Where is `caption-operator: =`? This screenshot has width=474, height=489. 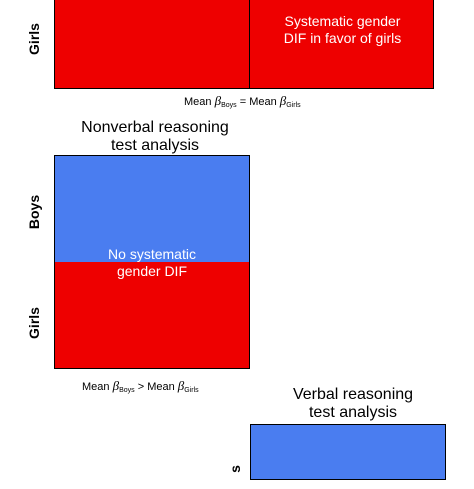 caption-operator: = is located at coordinates (243, 102).